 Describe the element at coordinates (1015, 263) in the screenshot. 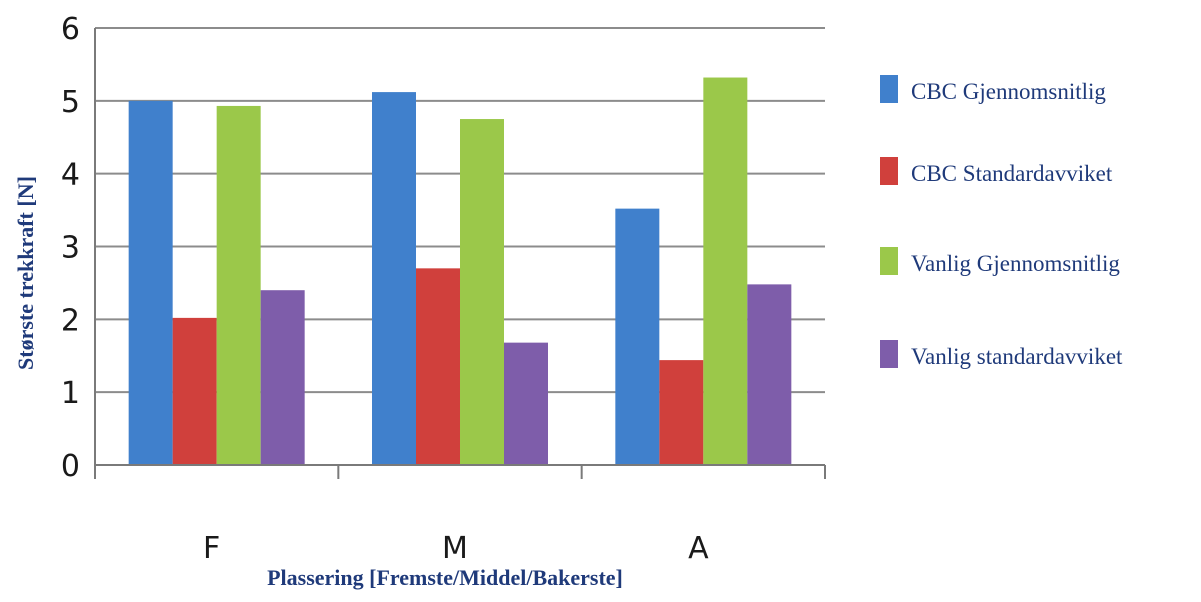

I see `legend-label: Vanlig Gjennomsnitlig` at that location.